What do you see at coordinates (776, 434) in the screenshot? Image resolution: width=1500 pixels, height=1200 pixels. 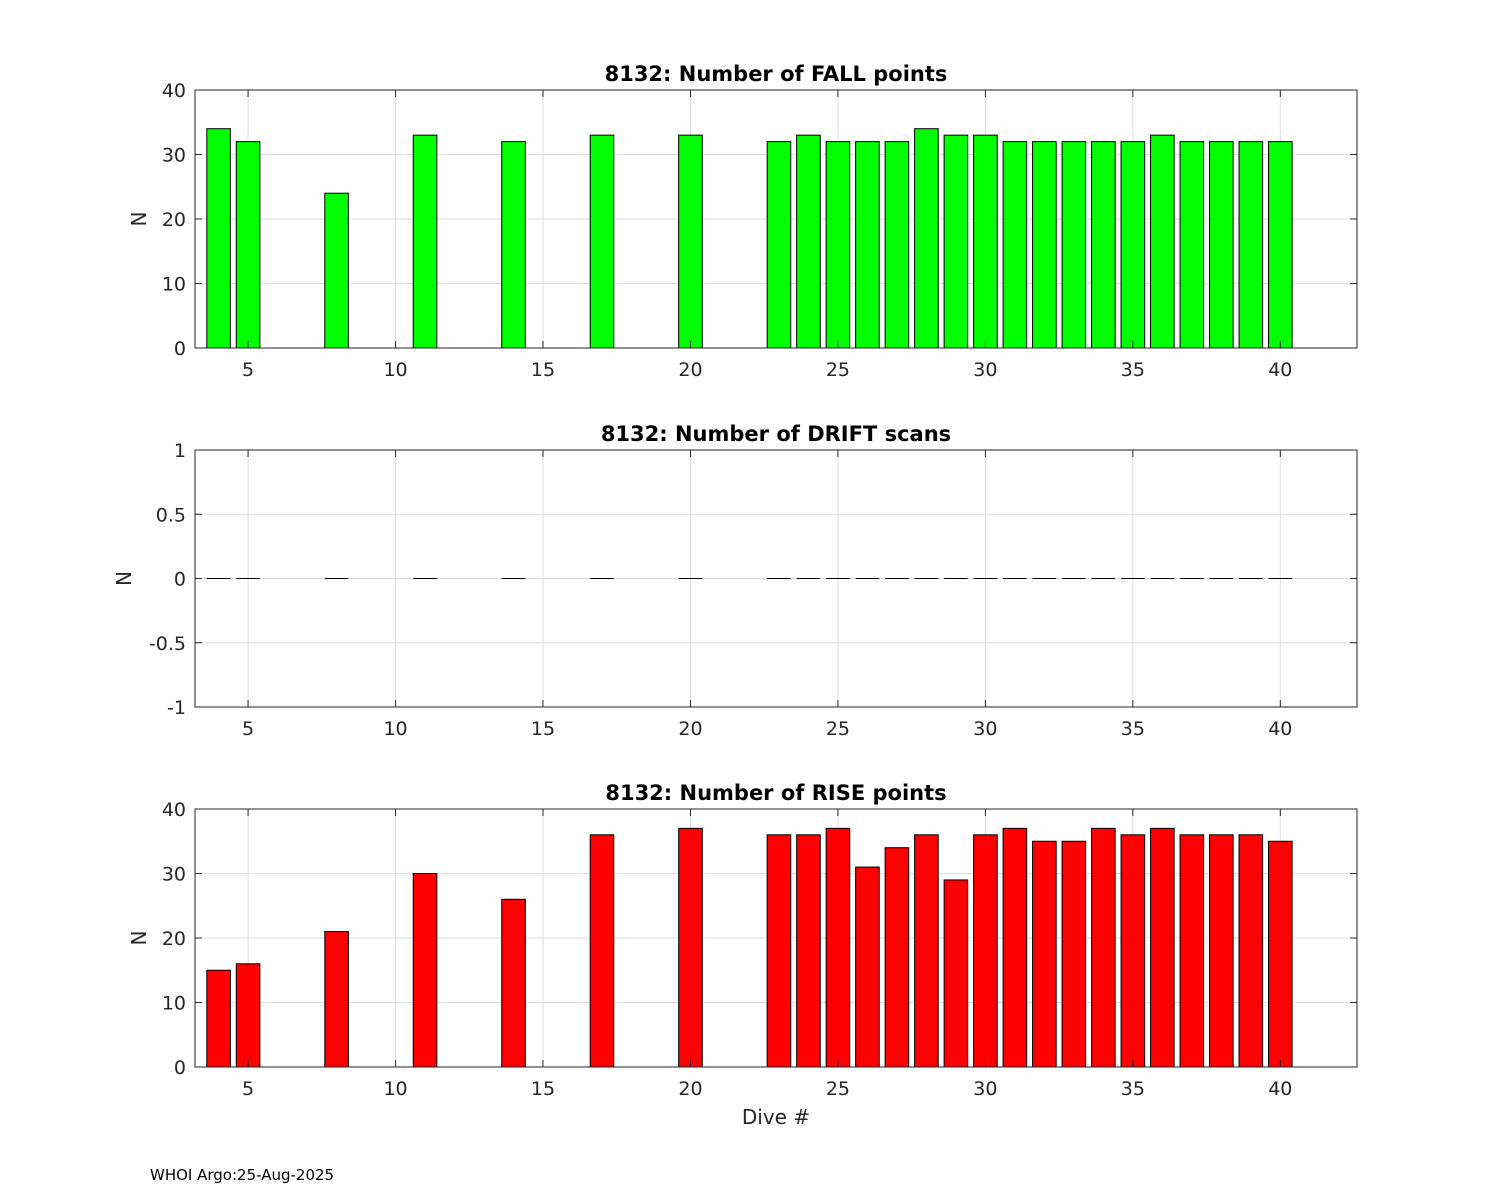 I see `chart-title: 8132: Number of DRIFT scans` at bounding box center [776, 434].